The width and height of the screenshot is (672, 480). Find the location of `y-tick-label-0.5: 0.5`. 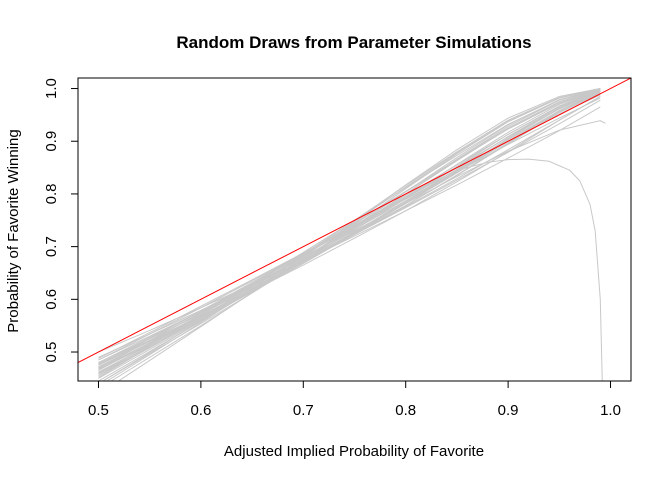

y-tick-label-0.5: 0.5 is located at coordinates (51, 352).